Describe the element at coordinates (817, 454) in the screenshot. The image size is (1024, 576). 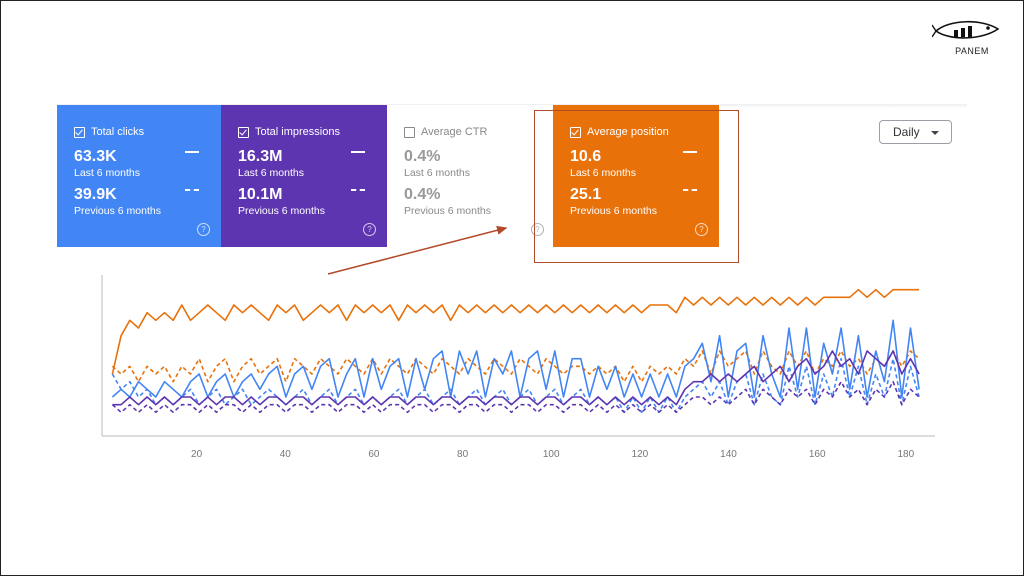
I see `x-tick-label: 160` at that location.